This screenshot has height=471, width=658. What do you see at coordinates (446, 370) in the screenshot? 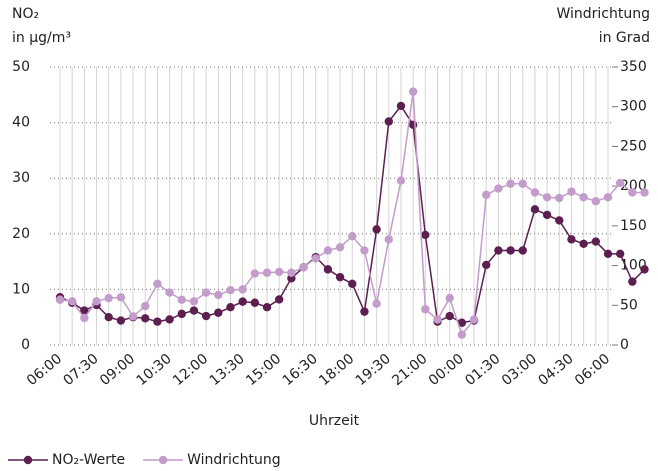
I see `x-tick-label: 00:00` at bounding box center [446, 370].